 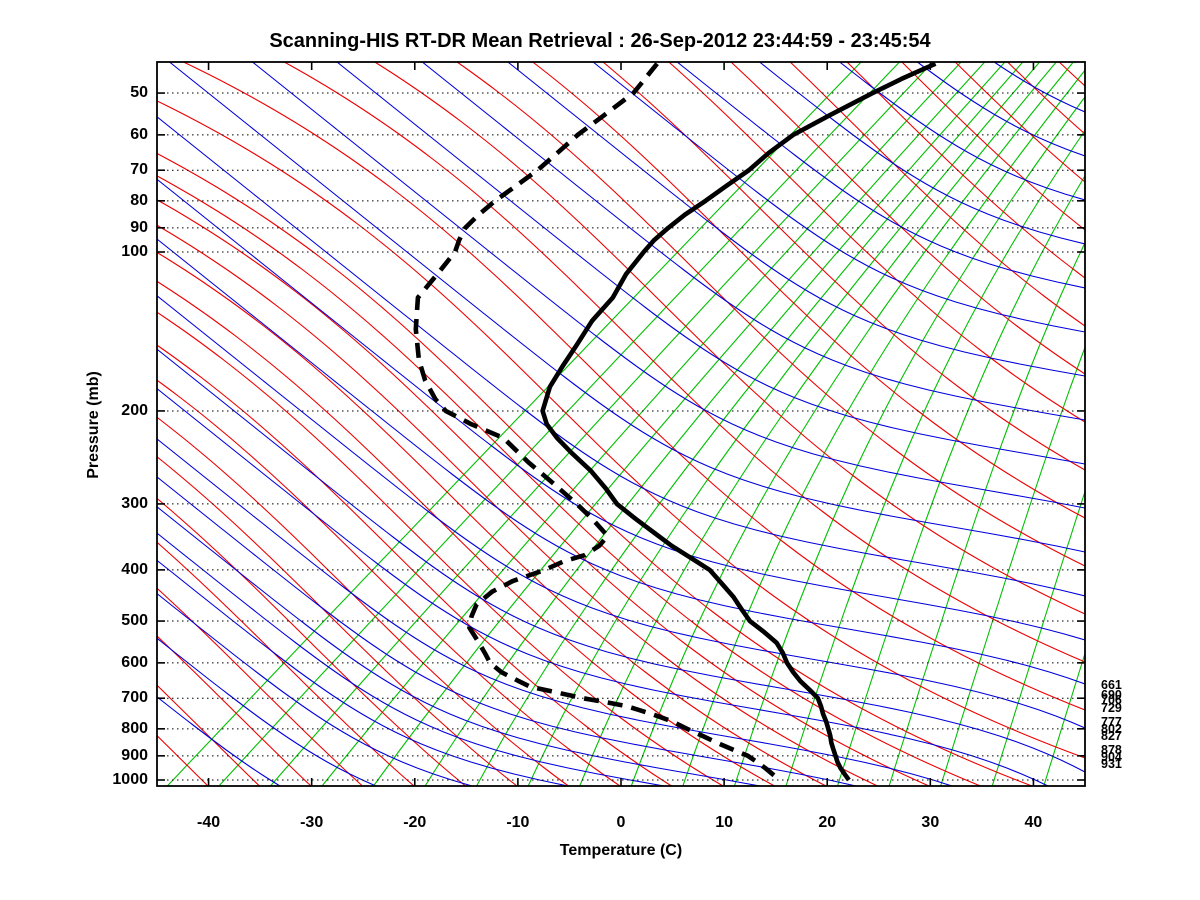 What do you see at coordinates (134, 503) in the screenshot?
I see `y-tick-label: 300` at bounding box center [134, 503].